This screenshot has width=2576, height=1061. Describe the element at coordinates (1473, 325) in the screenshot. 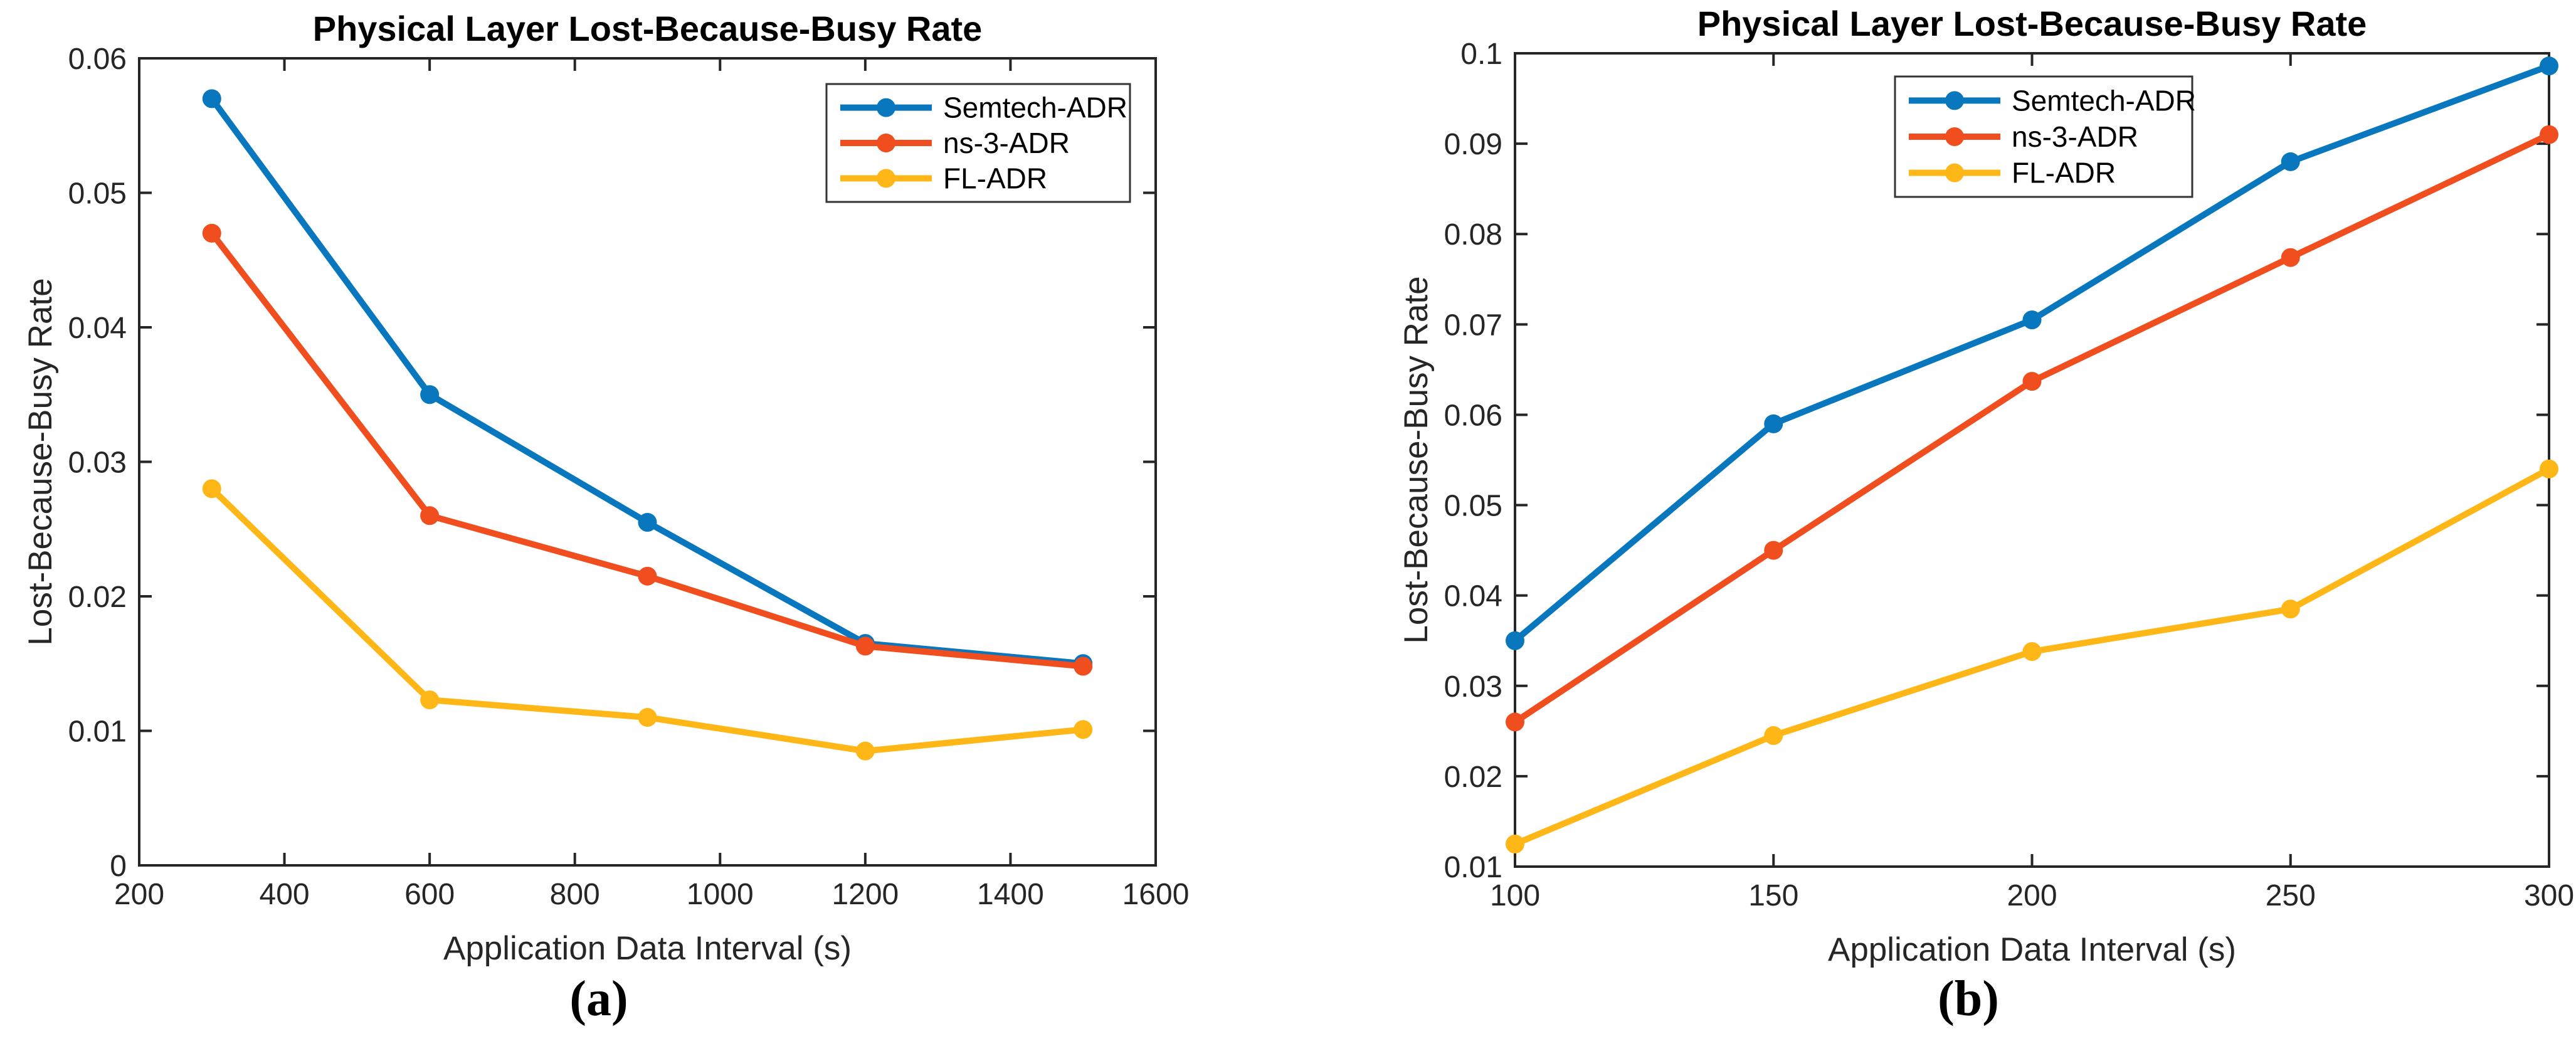

I see `y-tick-label: 0.07` at that location.